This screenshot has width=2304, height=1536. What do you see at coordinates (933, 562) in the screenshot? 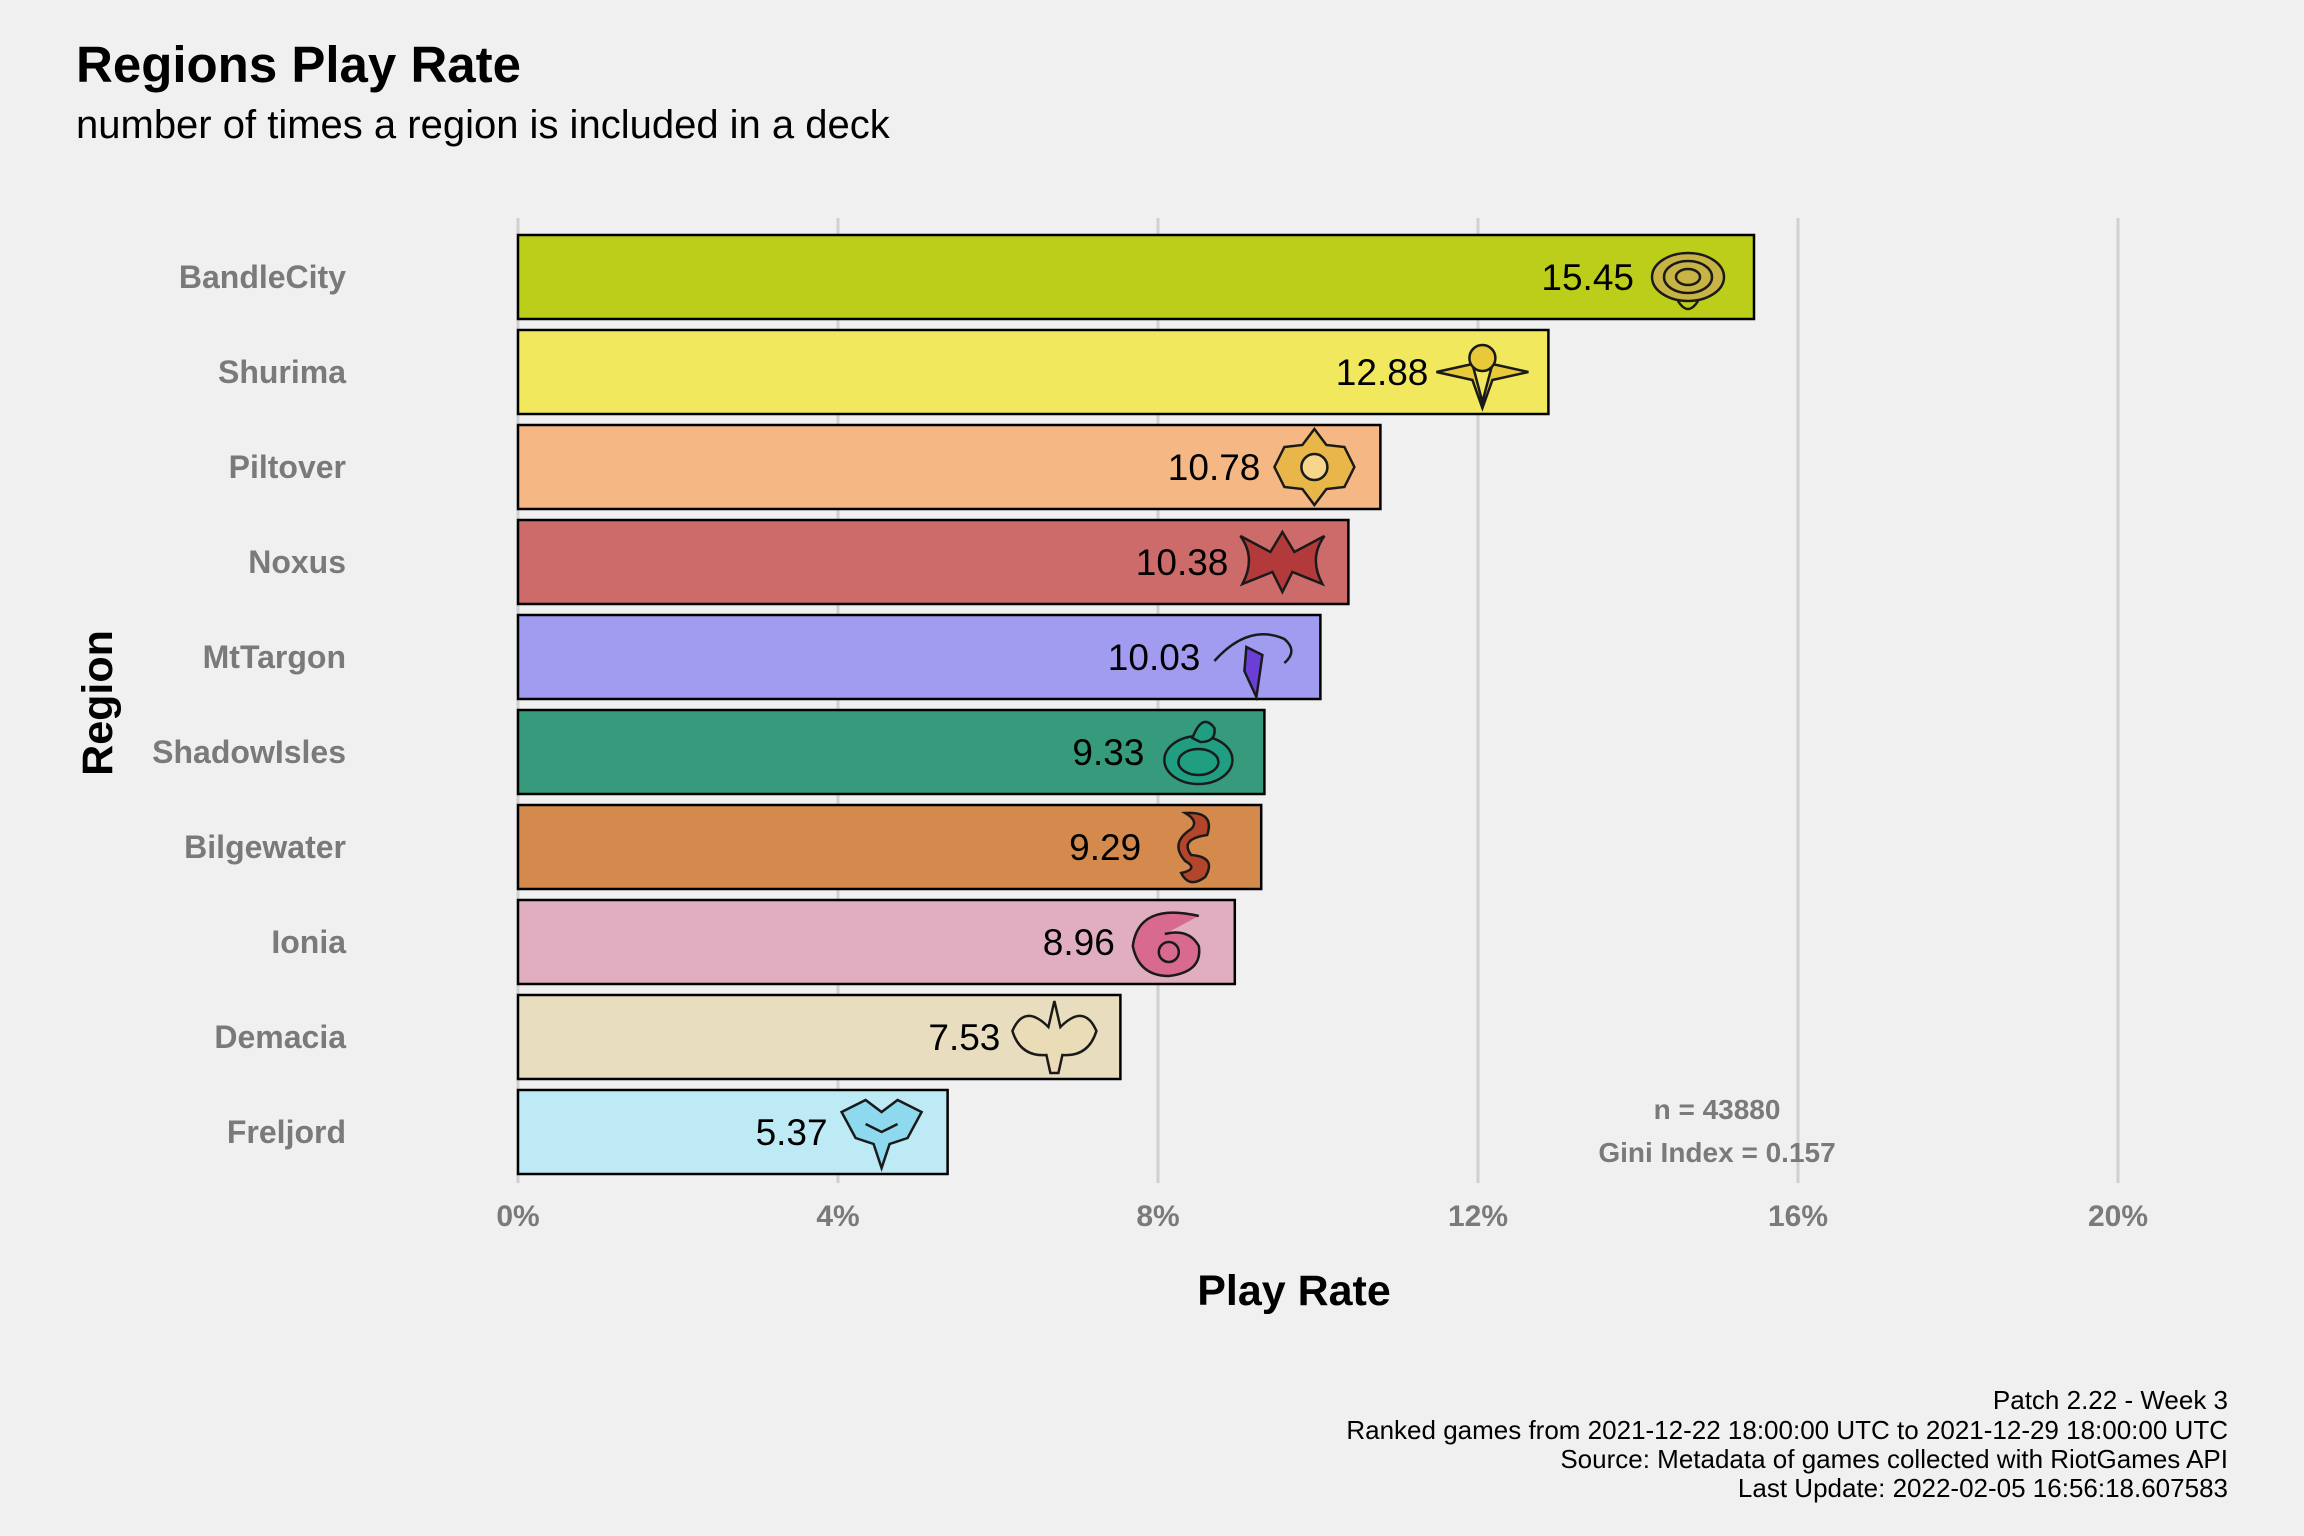
I see `bar-noxus` at bounding box center [933, 562].